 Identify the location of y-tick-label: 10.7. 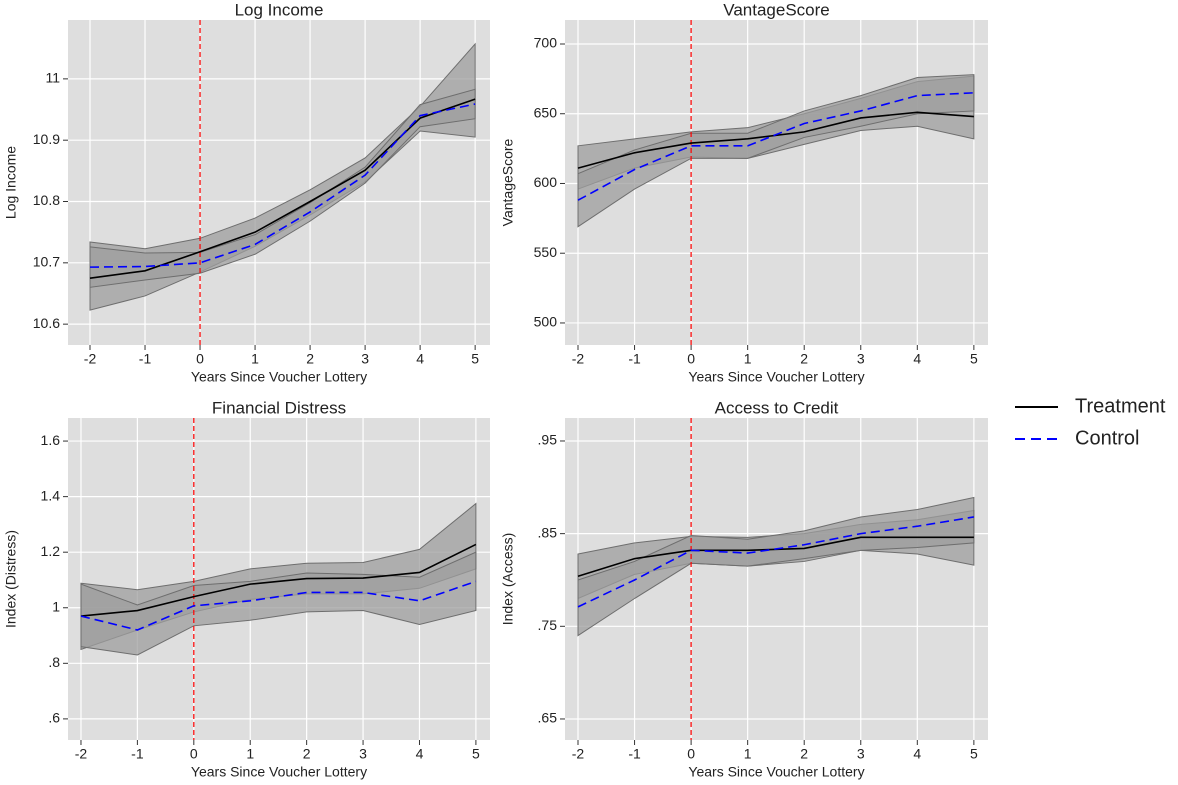
(46, 262).